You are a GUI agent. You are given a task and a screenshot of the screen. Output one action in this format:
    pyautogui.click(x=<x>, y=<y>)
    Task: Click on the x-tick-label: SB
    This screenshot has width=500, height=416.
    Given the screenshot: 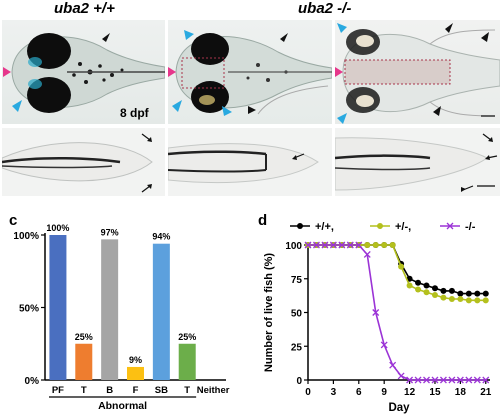 What is the action you would take?
    pyautogui.click(x=161, y=390)
    